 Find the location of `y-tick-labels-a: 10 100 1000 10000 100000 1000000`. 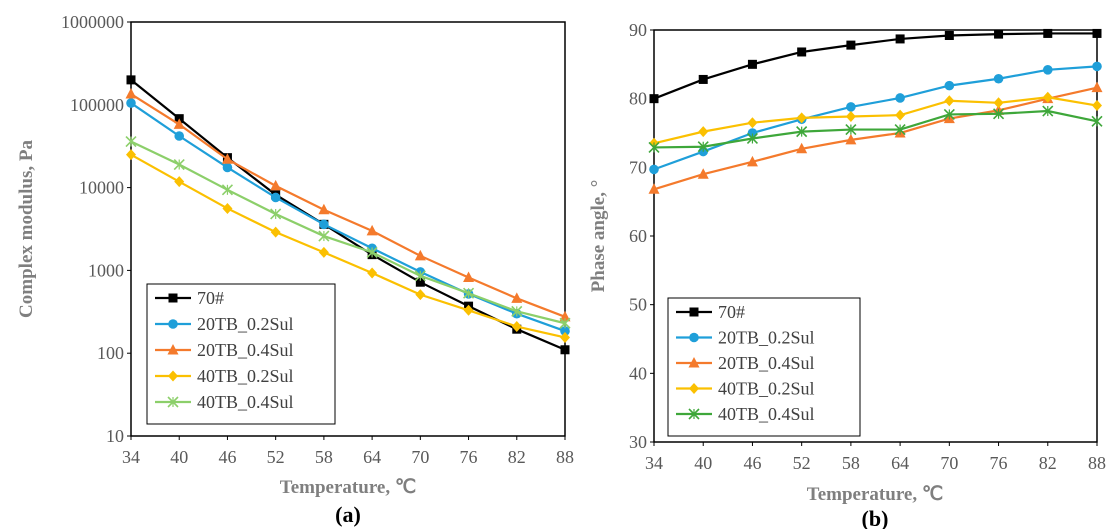

y-tick-labels-a: 10 100 1000 10000 100000 1000000 is located at coordinates (96, 229).